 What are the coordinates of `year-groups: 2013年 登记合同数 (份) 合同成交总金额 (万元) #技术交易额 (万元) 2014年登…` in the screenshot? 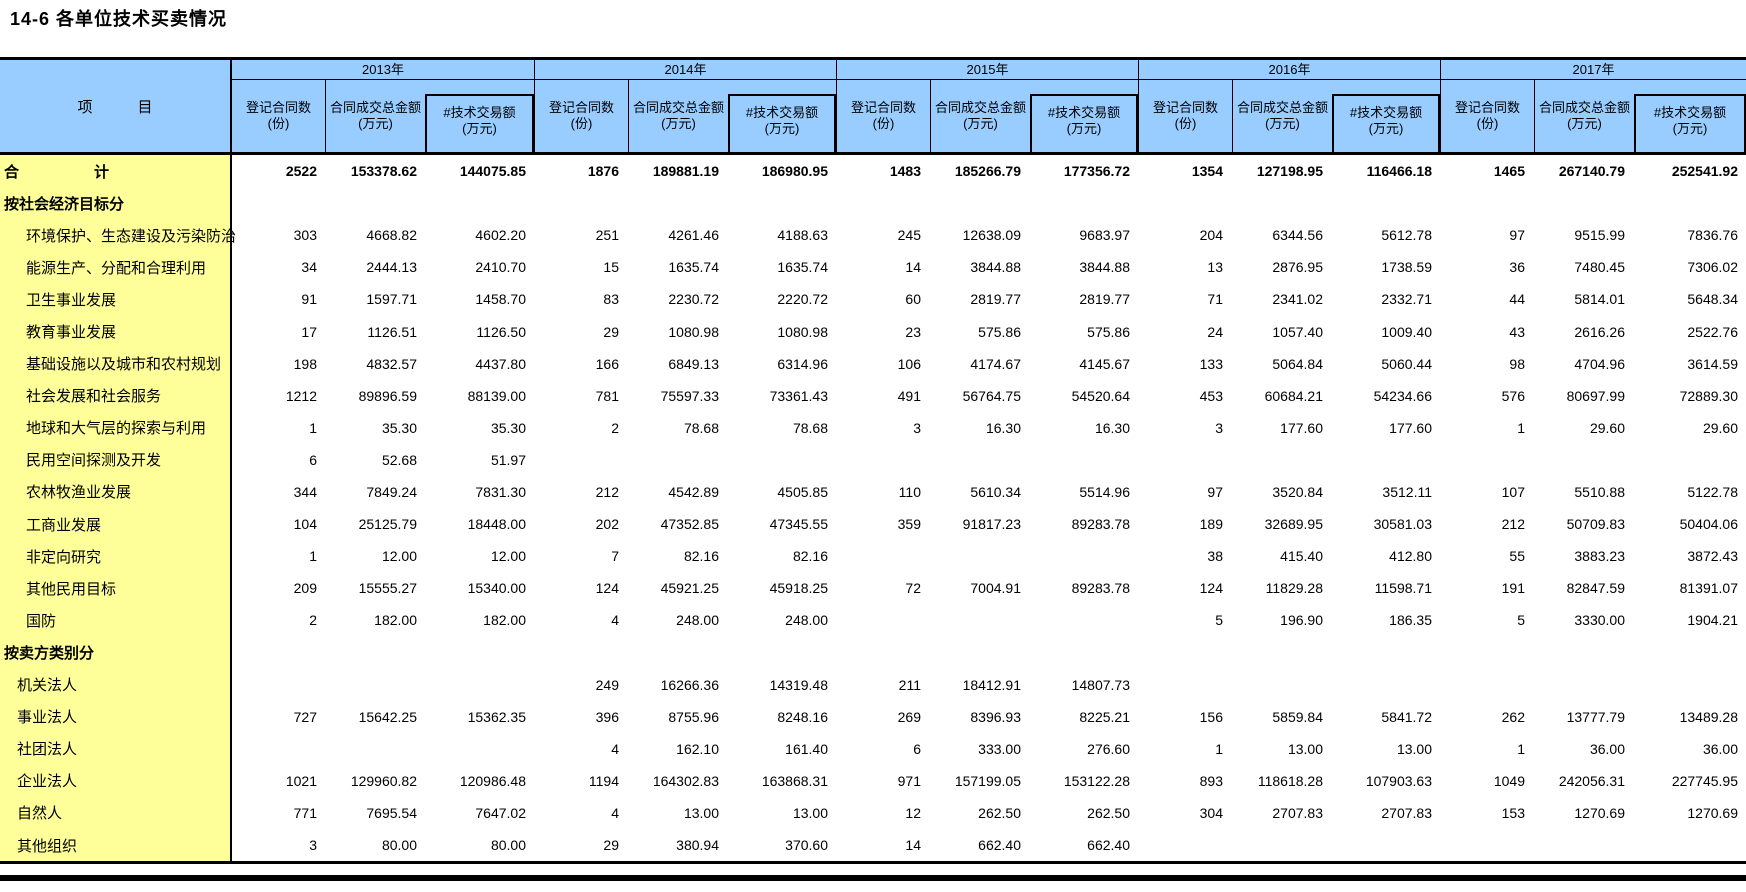 It's located at (989, 106).